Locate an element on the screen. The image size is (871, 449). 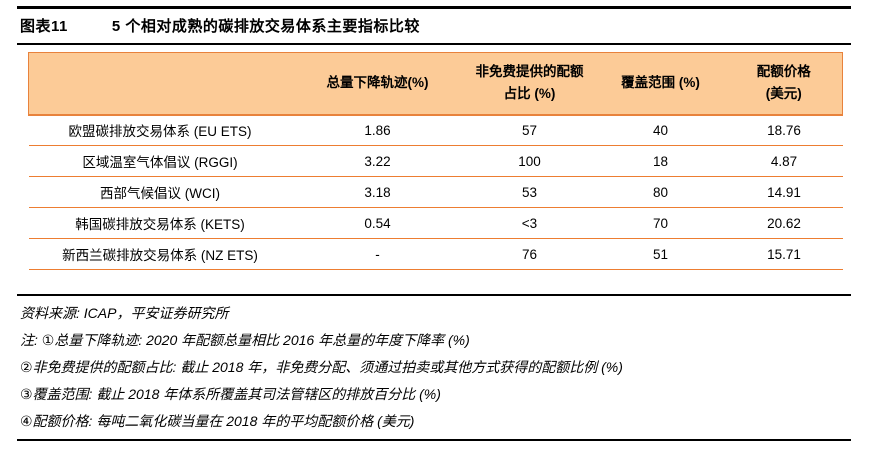
figure-title-bar: 图表11 5 个相对成熟的碳排放交易体系主要指标比较 is located at coordinates (434, 25).